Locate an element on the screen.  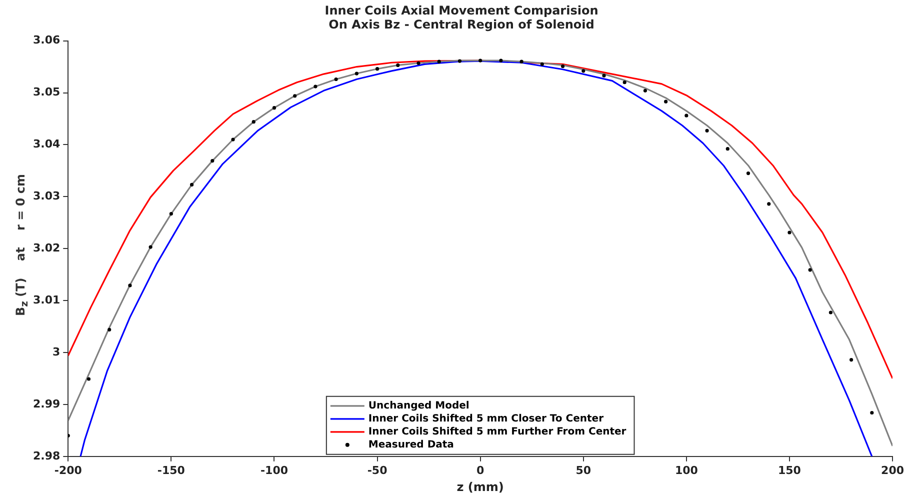
legend-label: Inner Coils Shifted 5 mm Further From Center is located at coordinates (497, 432).